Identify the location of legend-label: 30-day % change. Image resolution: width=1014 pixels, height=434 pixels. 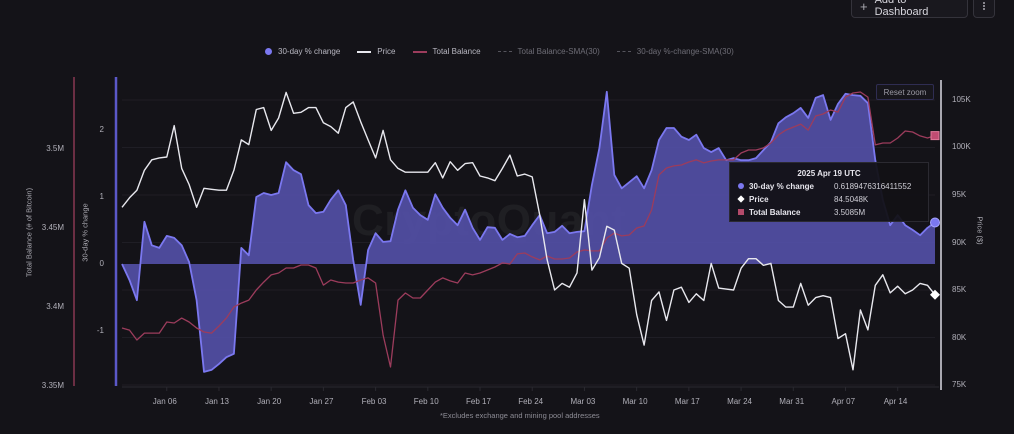
(309, 51).